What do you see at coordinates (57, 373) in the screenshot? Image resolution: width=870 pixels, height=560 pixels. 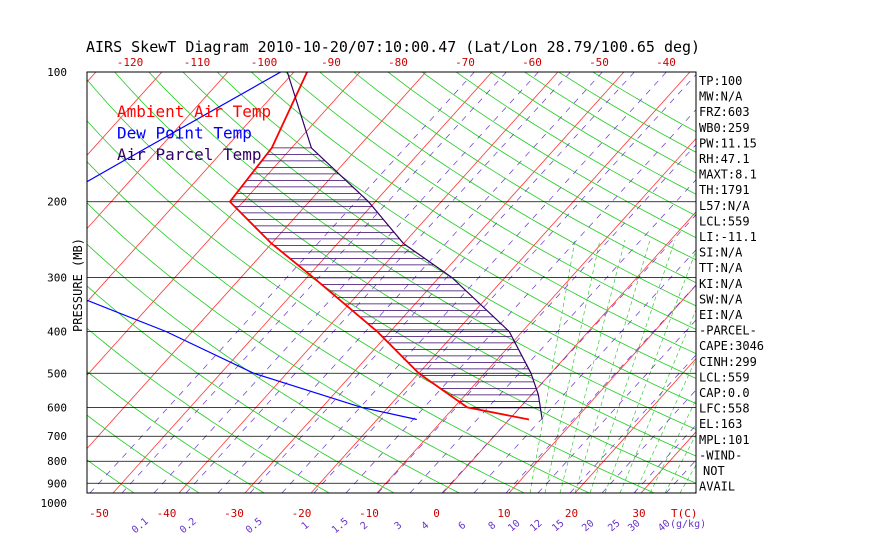 I see `pressure-tick-label: 500` at bounding box center [57, 373].